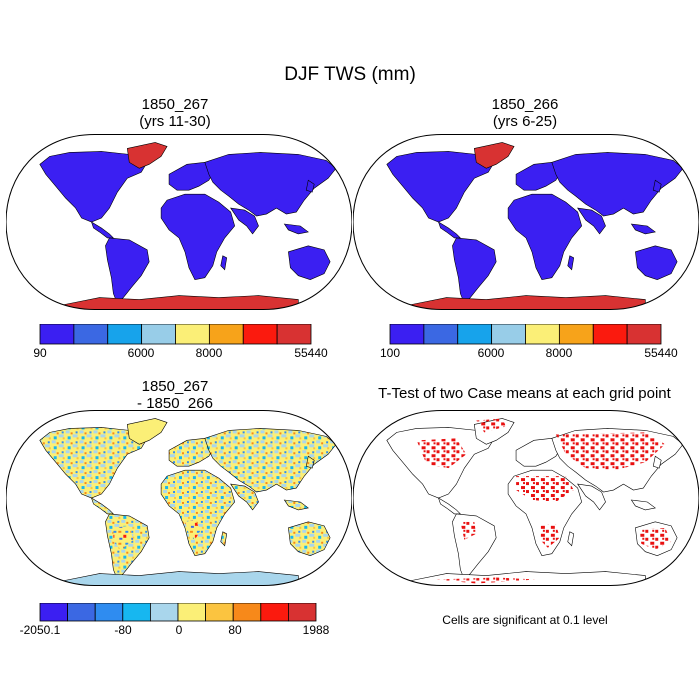 This screenshot has height=700, width=700. I want to click on case1-title-line2: (yrs 11-30), so click(175, 121).